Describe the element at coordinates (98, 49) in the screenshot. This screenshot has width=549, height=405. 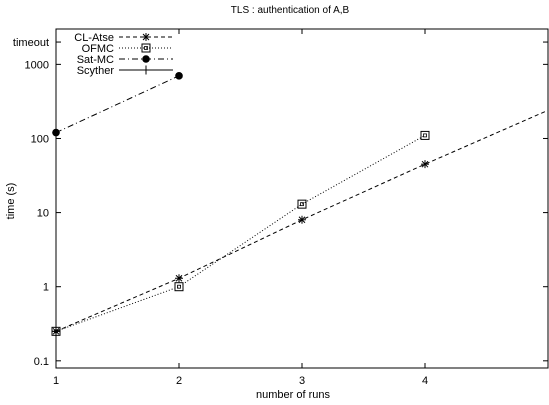
I see `legend-label-1: OFMC` at that location.